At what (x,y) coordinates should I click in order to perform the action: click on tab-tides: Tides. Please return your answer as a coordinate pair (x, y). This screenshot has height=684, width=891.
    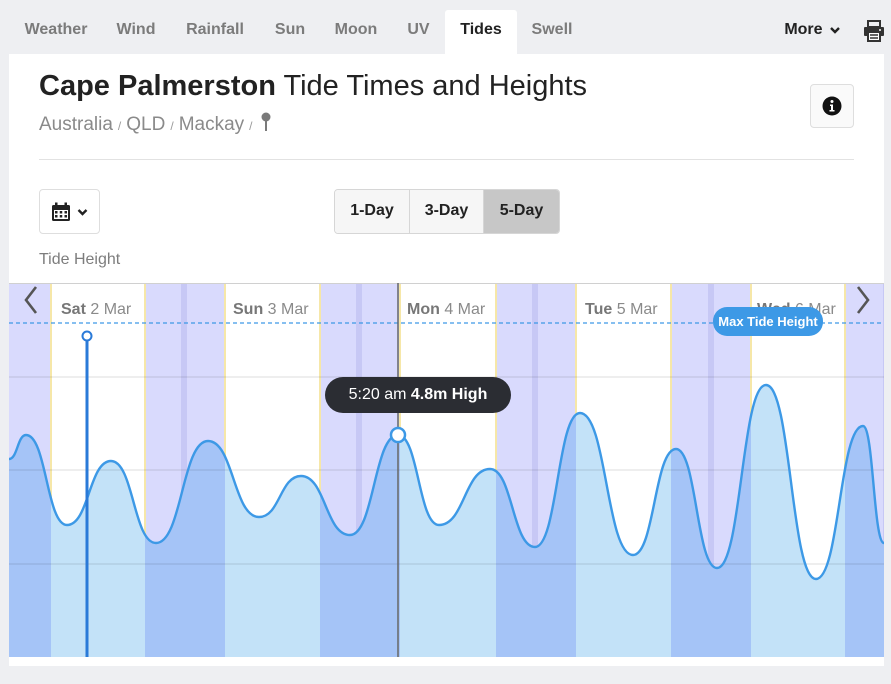
    Looking at the image, I should click on (481, 32).